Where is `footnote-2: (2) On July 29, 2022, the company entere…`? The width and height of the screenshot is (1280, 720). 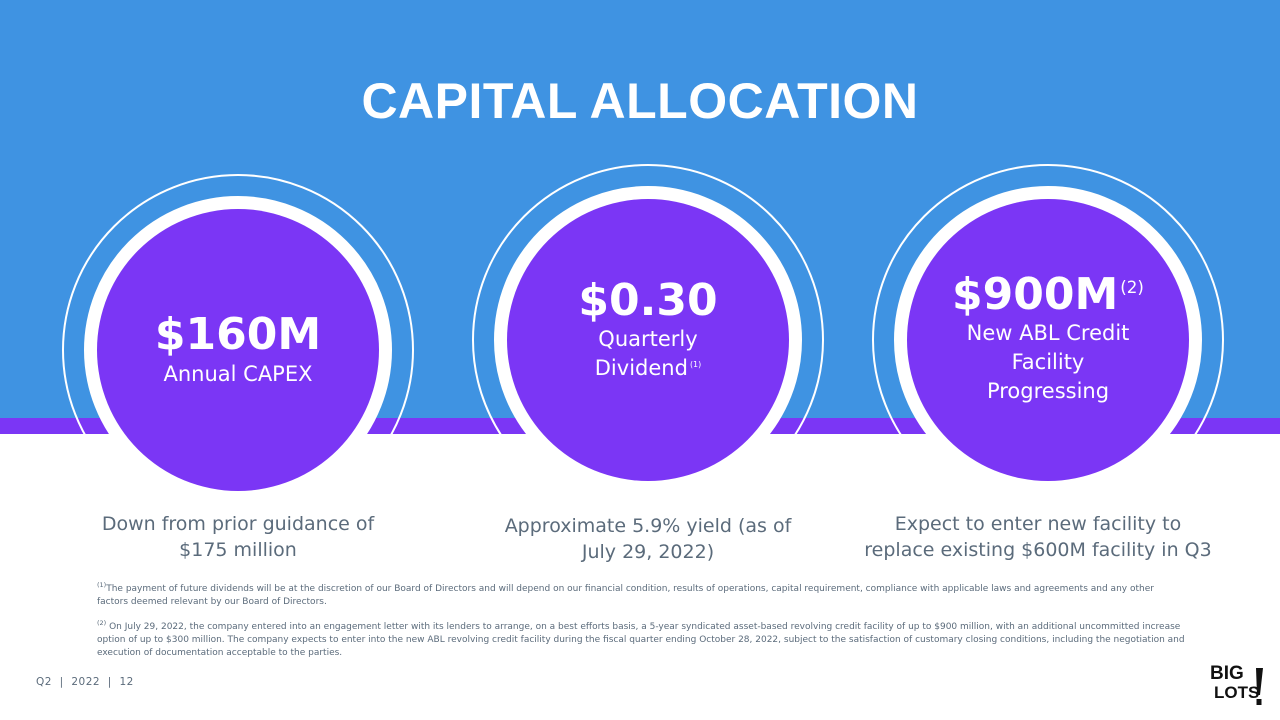
footnote-2: (2) On July 29, 2022, the company entere… is located at coordinates (641, 639).